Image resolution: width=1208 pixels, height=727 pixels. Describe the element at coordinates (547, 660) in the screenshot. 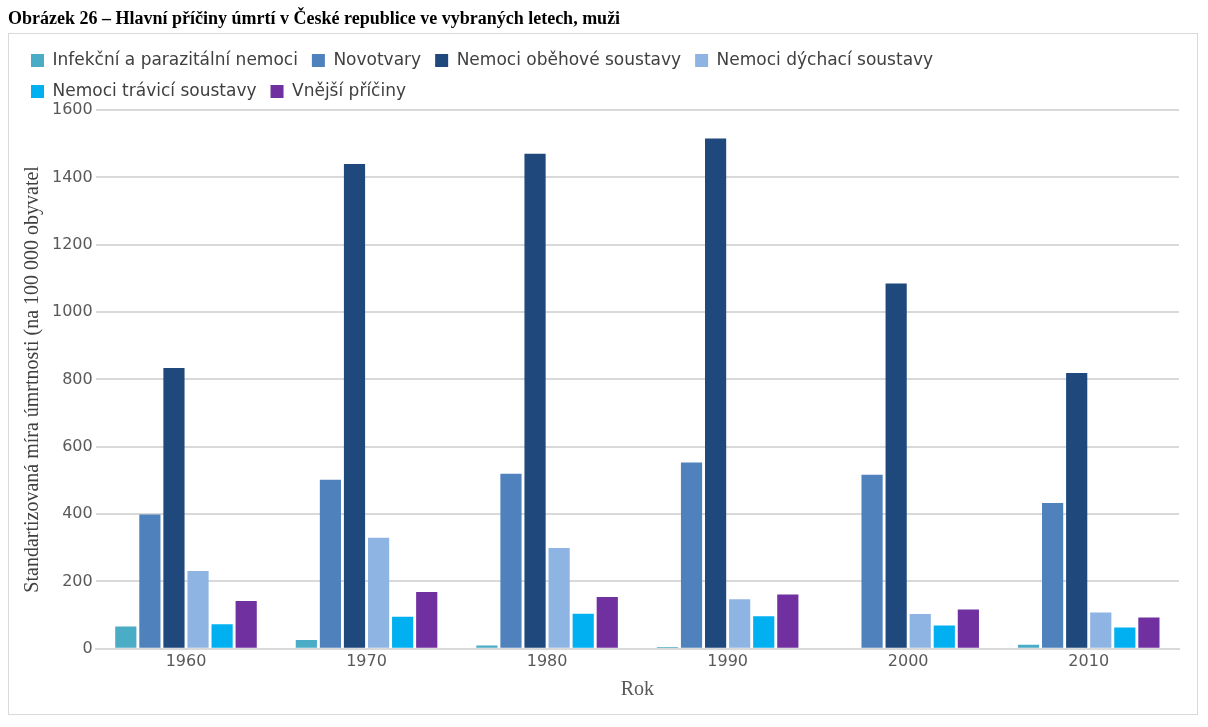

I see `x-tick-label: 1980` at that location.